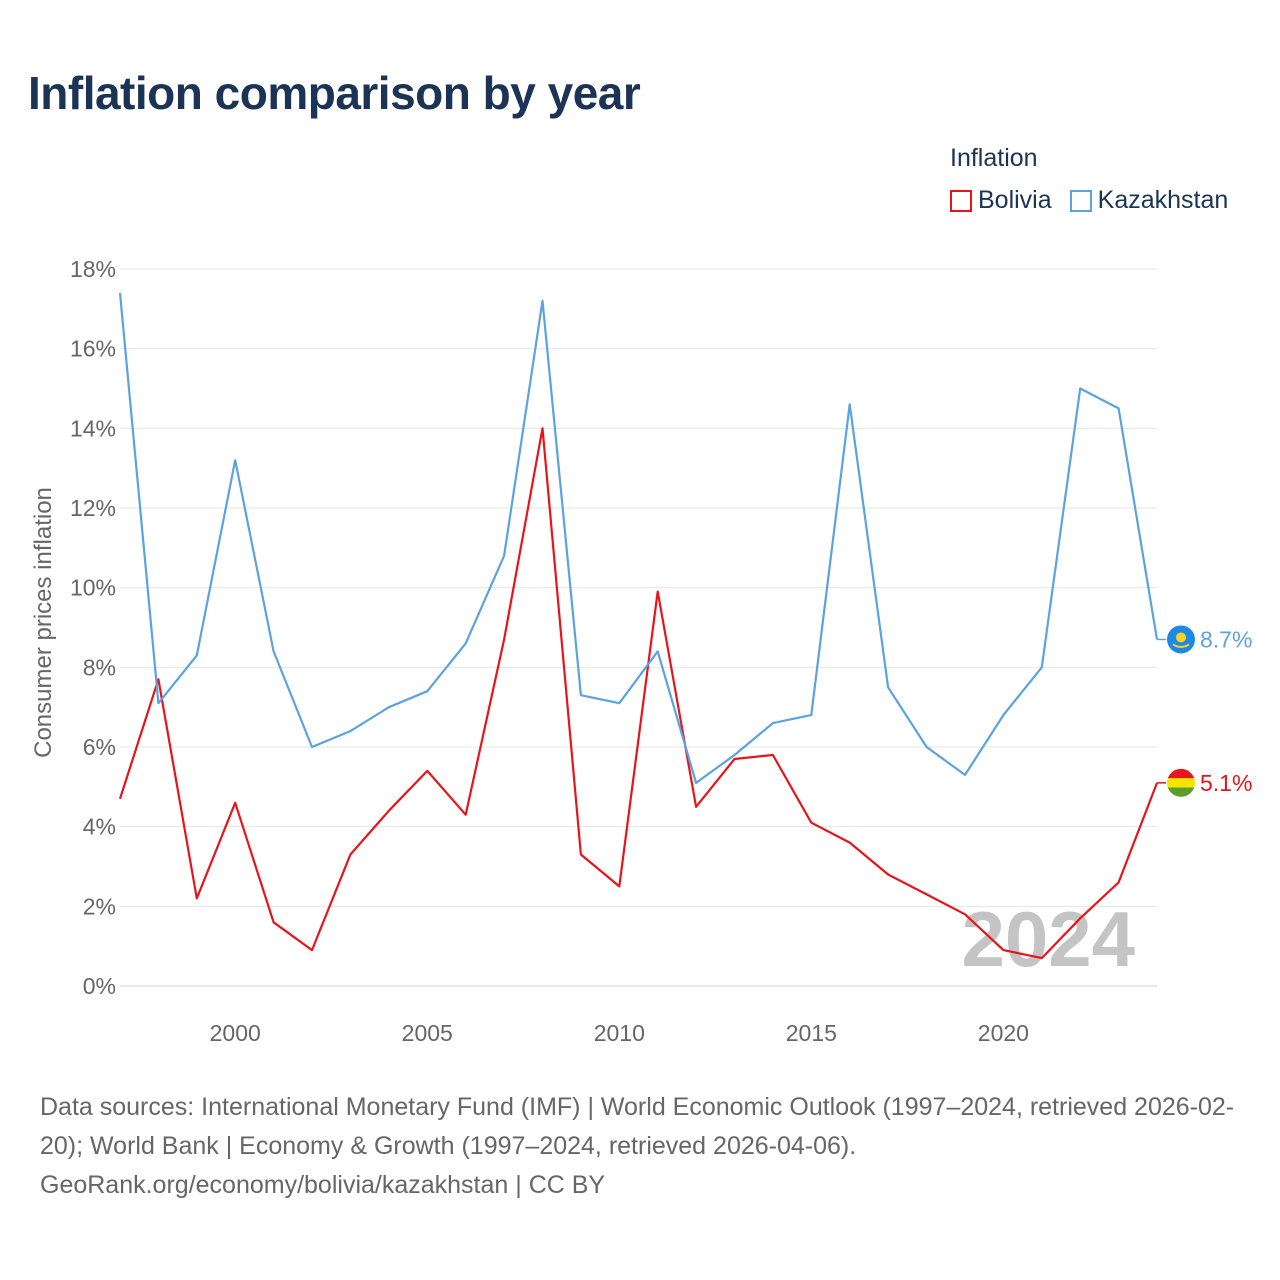 The image size is (1280, 1280). Describe the element at coordinates (99, 667) in the screenshot. I see `y-tick-label: 8%` at that location.